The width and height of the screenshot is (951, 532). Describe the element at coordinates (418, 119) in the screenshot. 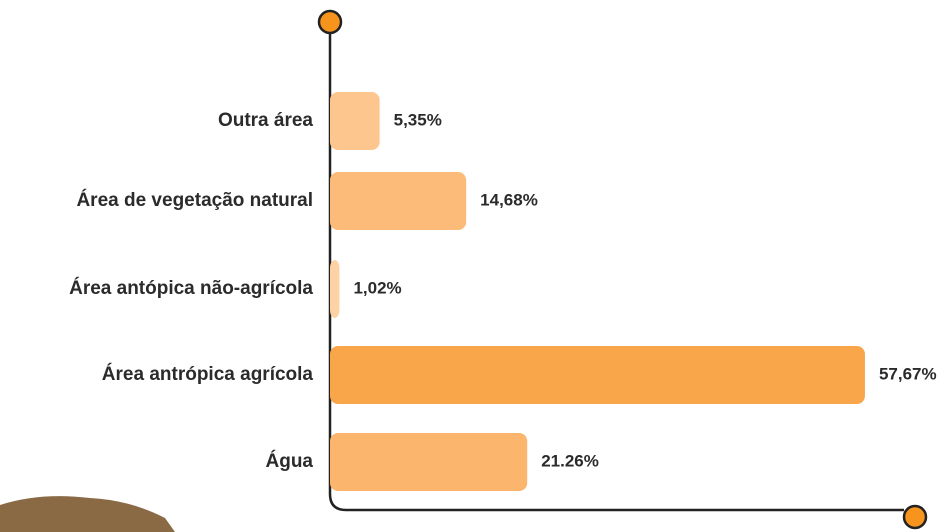

I see `value-label: 5,35%` at that location.